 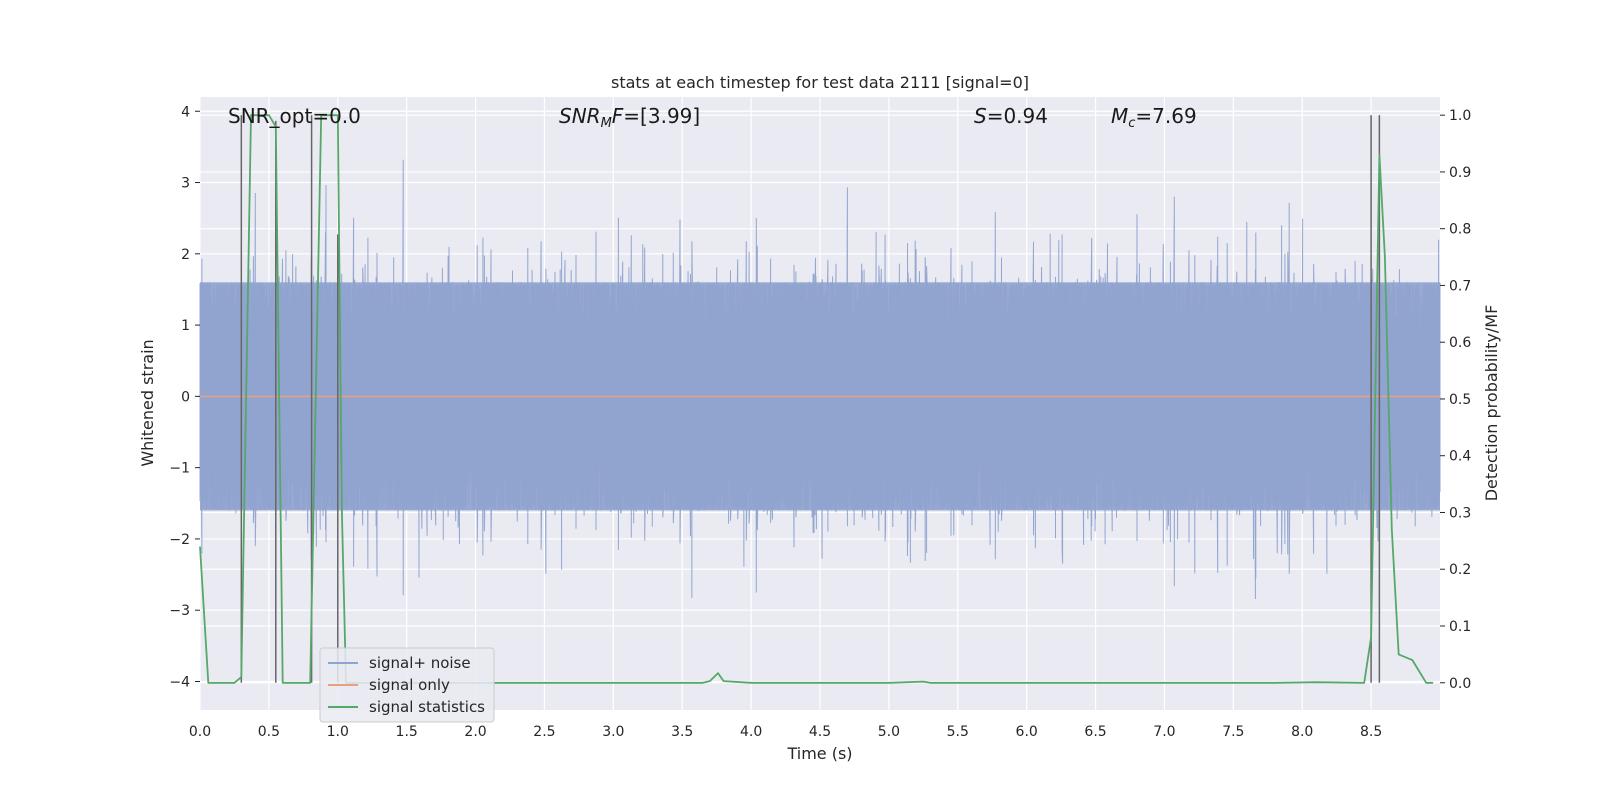 I want to click on x-tick-label: 7.0, so click(x=1164, y=732).